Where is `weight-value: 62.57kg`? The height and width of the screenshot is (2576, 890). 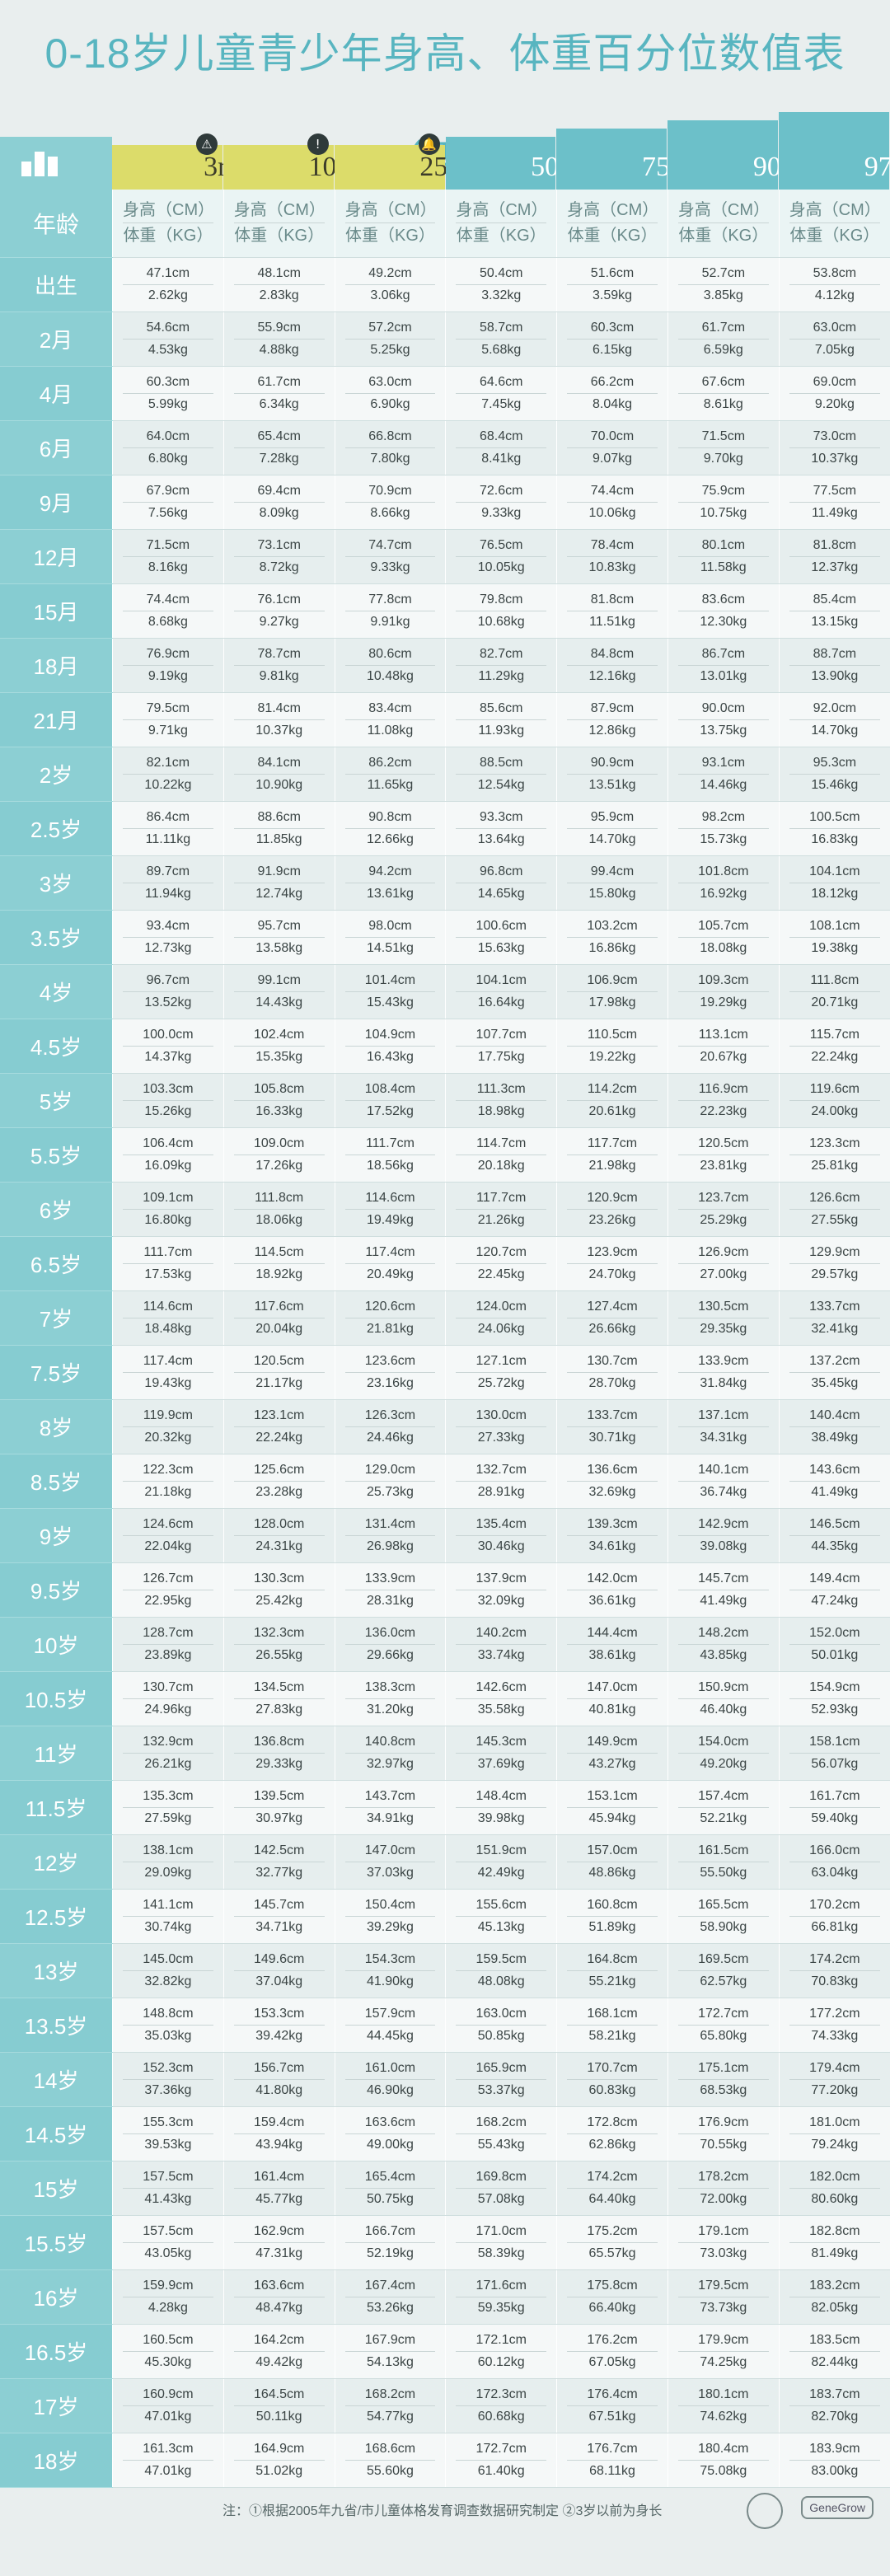
weight-value: 62.57kg is located at coordinates (723, 1981).